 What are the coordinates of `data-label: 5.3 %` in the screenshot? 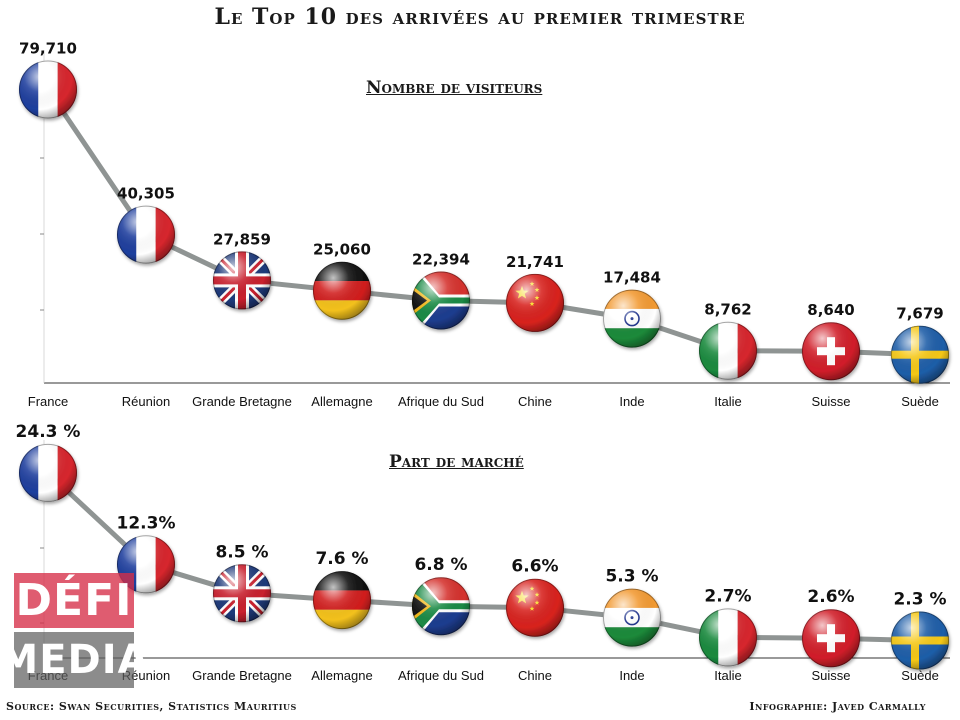 It's located at (631, 577).